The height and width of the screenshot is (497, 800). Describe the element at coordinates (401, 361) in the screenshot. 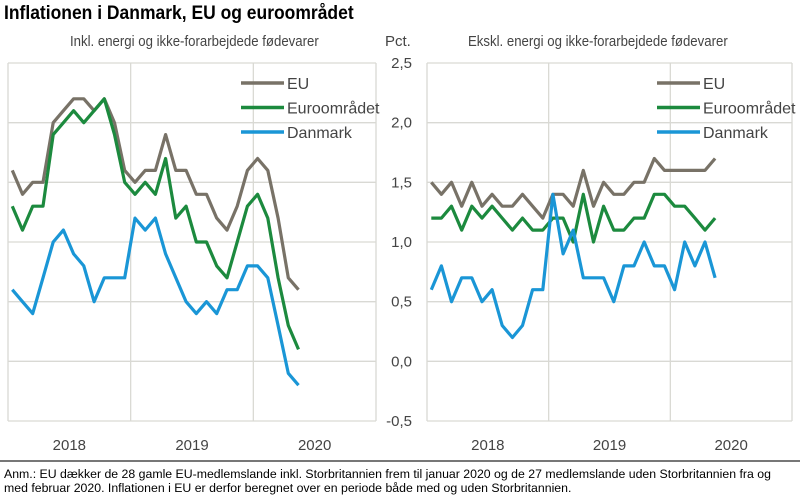

I see `y-tick-label: 0,0` at that location.